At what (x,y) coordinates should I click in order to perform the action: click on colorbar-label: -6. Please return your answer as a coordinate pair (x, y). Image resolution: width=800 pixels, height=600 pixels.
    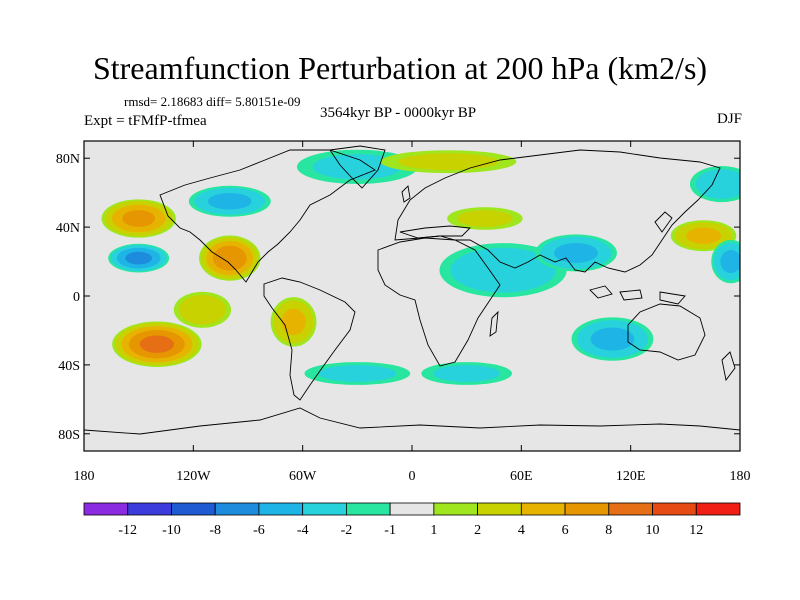
    Looking at the image, I should click on (259, 530).